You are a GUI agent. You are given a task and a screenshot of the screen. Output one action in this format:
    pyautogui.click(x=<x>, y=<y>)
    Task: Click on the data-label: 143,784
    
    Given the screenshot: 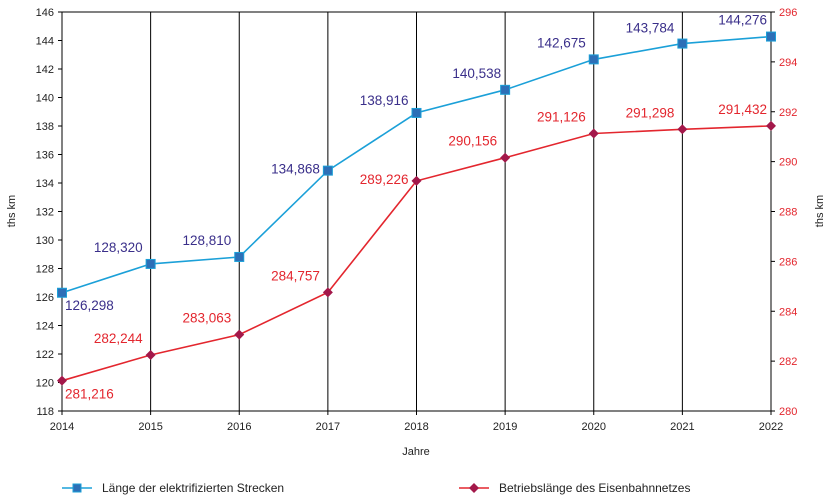 What is the action you would take?
    pyautogui.click(x=650, y=28)
    